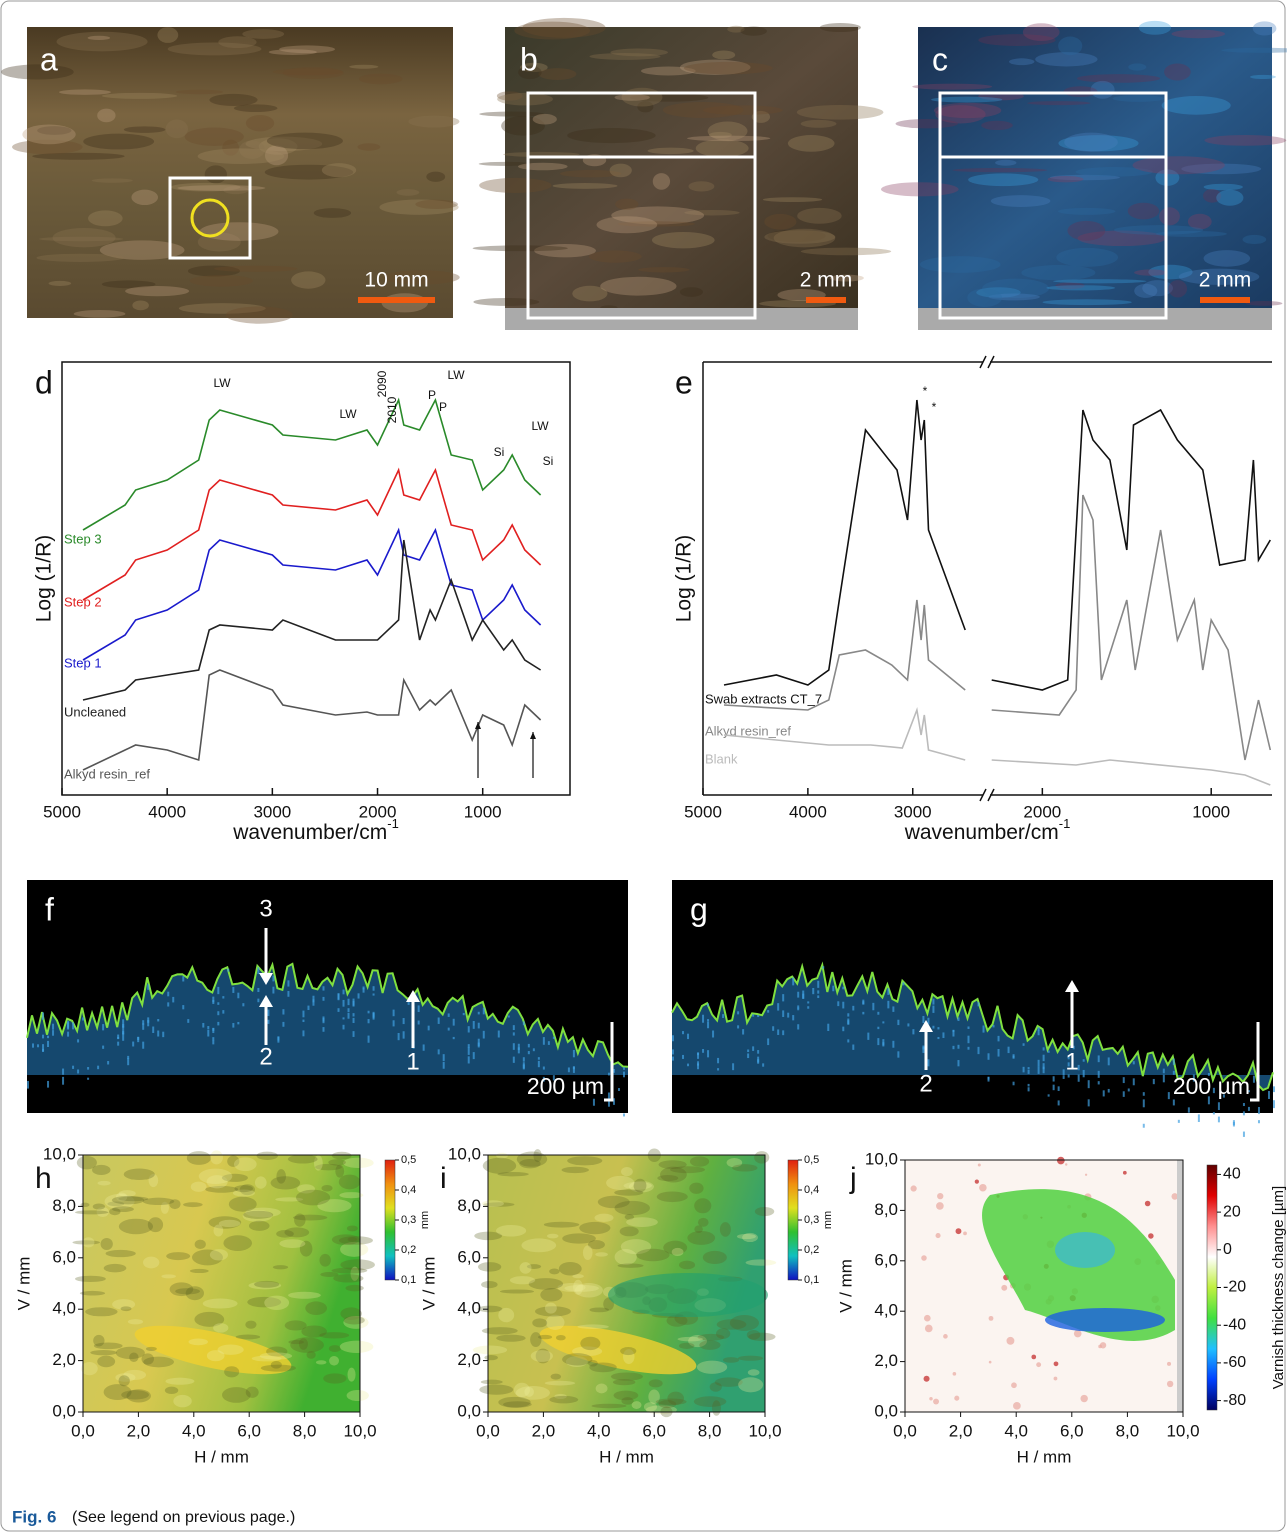 This screenshot has width=1287, height=1533. Describe the element at coordinates (83, 538) in the screenshot. I see `series-label: Step 3` at that location.